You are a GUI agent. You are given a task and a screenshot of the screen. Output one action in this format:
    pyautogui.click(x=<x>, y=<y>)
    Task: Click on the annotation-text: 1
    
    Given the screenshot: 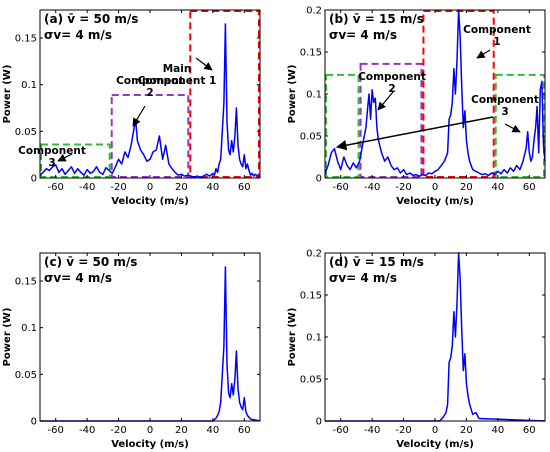 What is the action you would take?
    pyautogui.click(x=496, y=42)
    